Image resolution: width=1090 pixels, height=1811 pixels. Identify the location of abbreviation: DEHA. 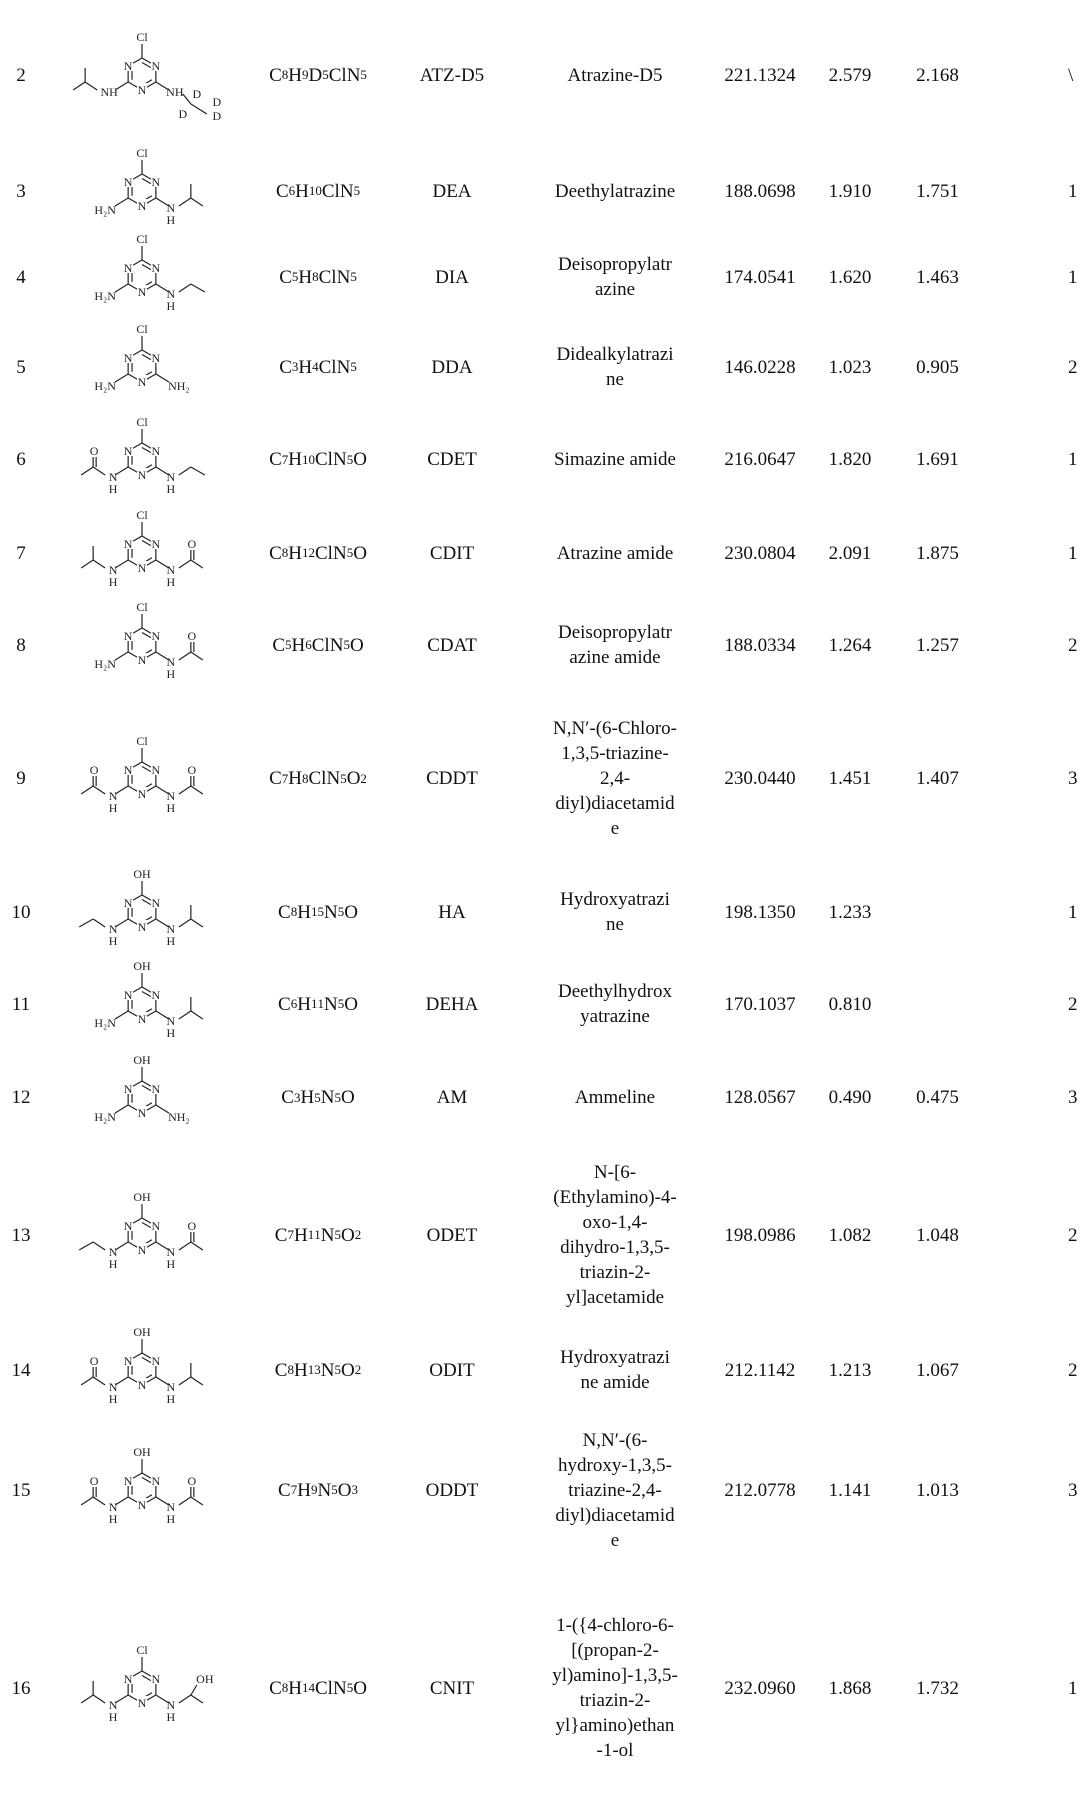
(452, 1004).